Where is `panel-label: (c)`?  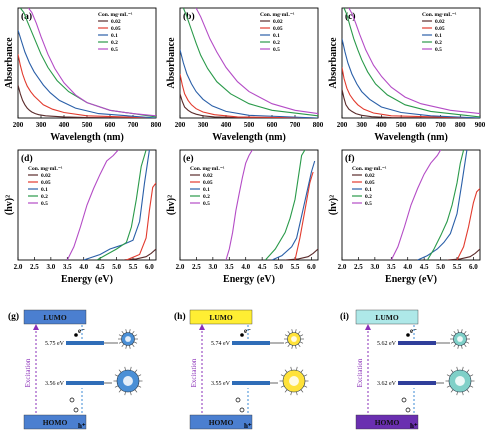
panel-label: (c) is located at coordinates (350, 16).